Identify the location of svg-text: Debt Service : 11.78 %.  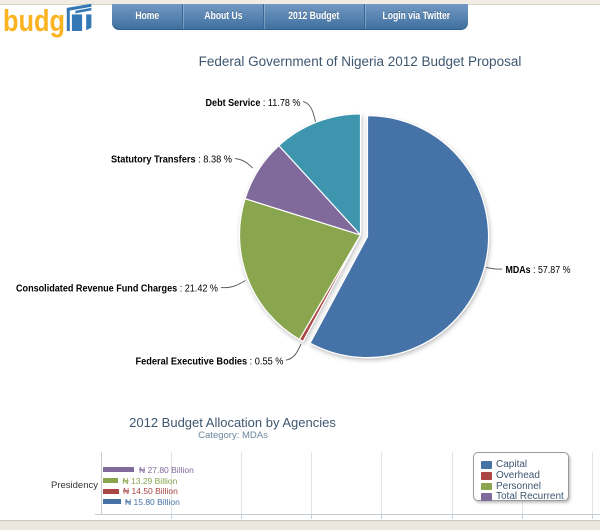
(253, 103).